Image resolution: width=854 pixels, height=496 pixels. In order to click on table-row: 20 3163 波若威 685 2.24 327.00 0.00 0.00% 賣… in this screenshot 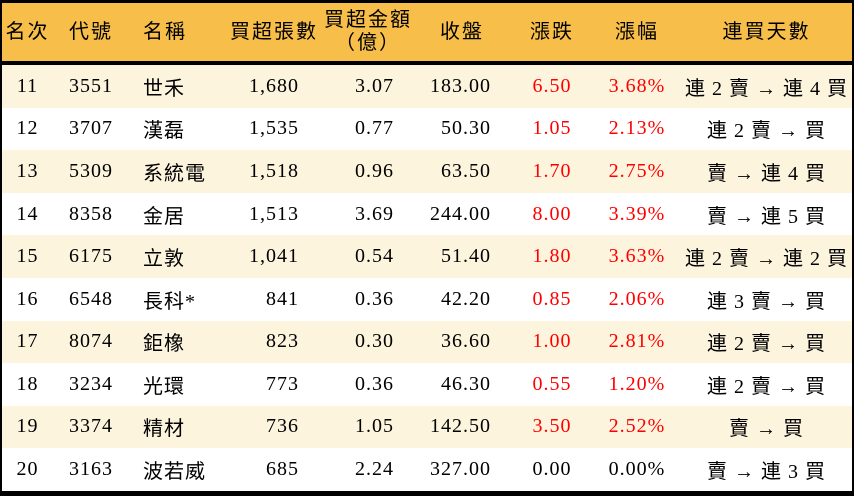, I will do `click(427, 471)`.